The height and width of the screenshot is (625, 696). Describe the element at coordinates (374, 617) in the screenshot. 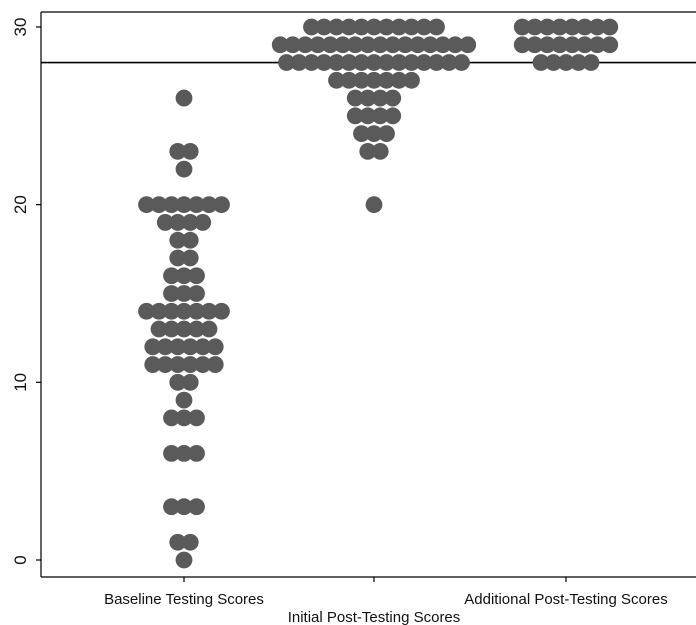

I see `x-category-label: Initial Post-Testing Scores` at that location.